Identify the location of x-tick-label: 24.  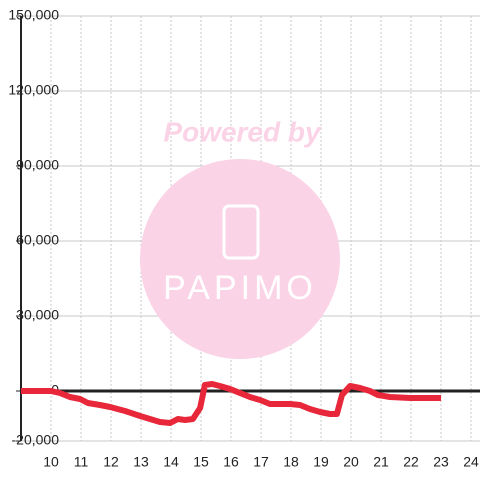
(471, 462).